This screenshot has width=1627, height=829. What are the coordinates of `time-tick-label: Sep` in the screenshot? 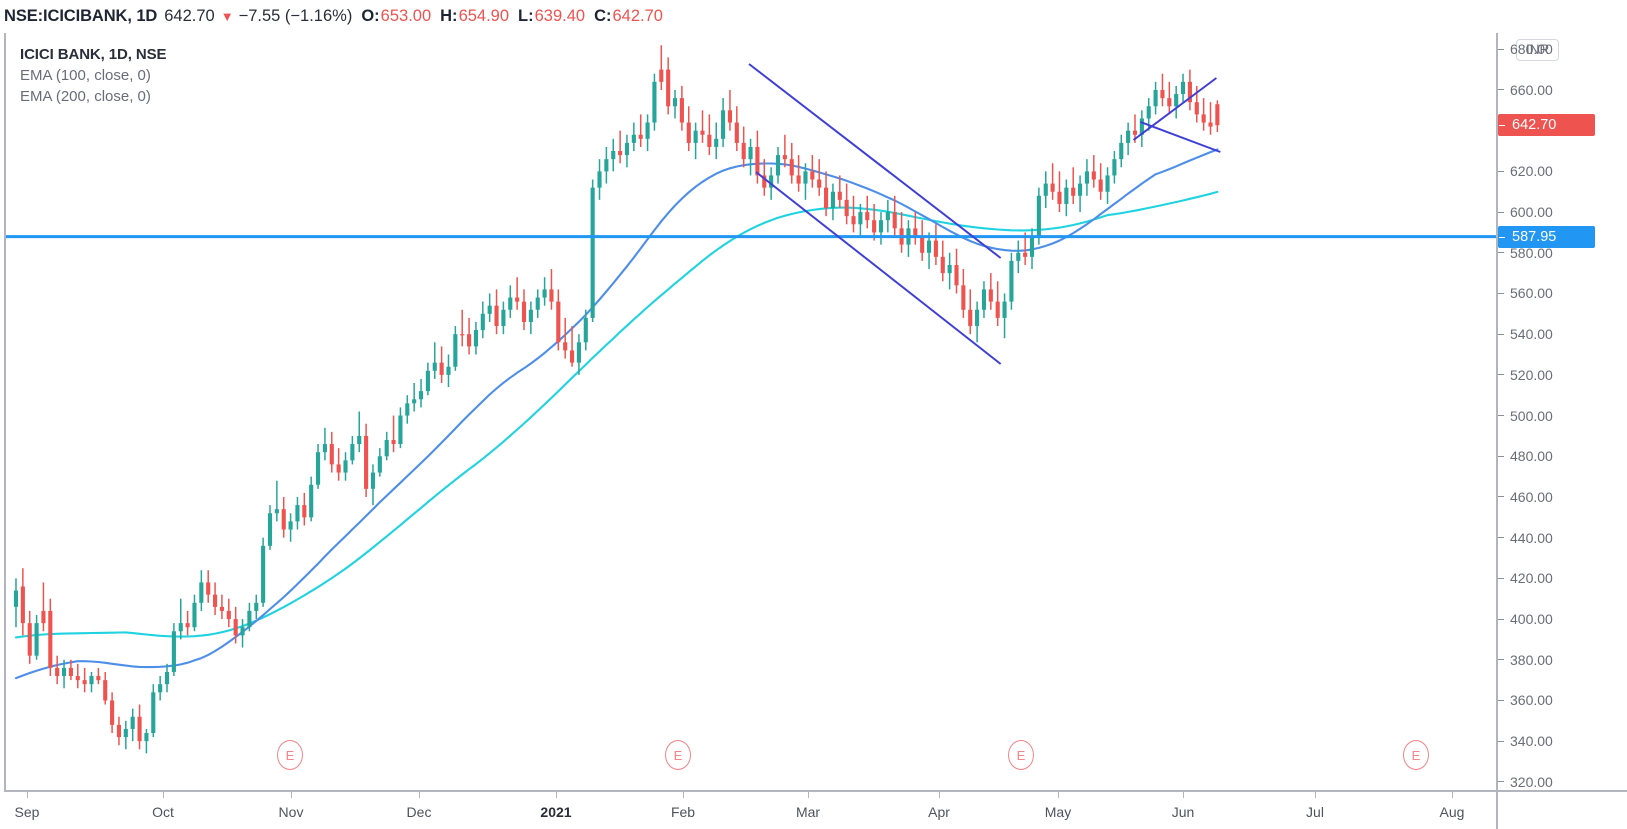 It's located at (27, 812).